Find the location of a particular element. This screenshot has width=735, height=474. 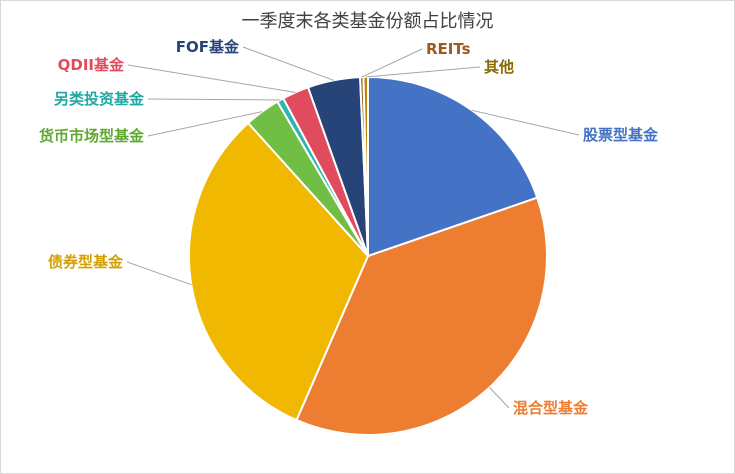

slice-label: FOF基金 is located at coordinates (208, 47).